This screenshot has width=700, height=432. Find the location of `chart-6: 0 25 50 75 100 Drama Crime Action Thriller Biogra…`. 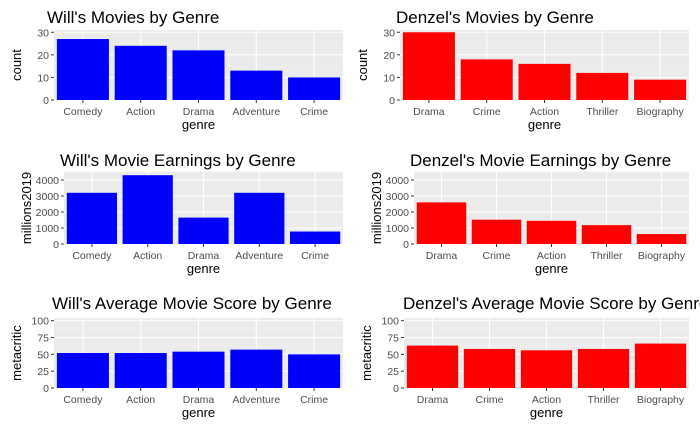

chart-6: 0 25 50 75 100 Drama Crime Action Thriller Biogra… is located at coordinates (529, 357).